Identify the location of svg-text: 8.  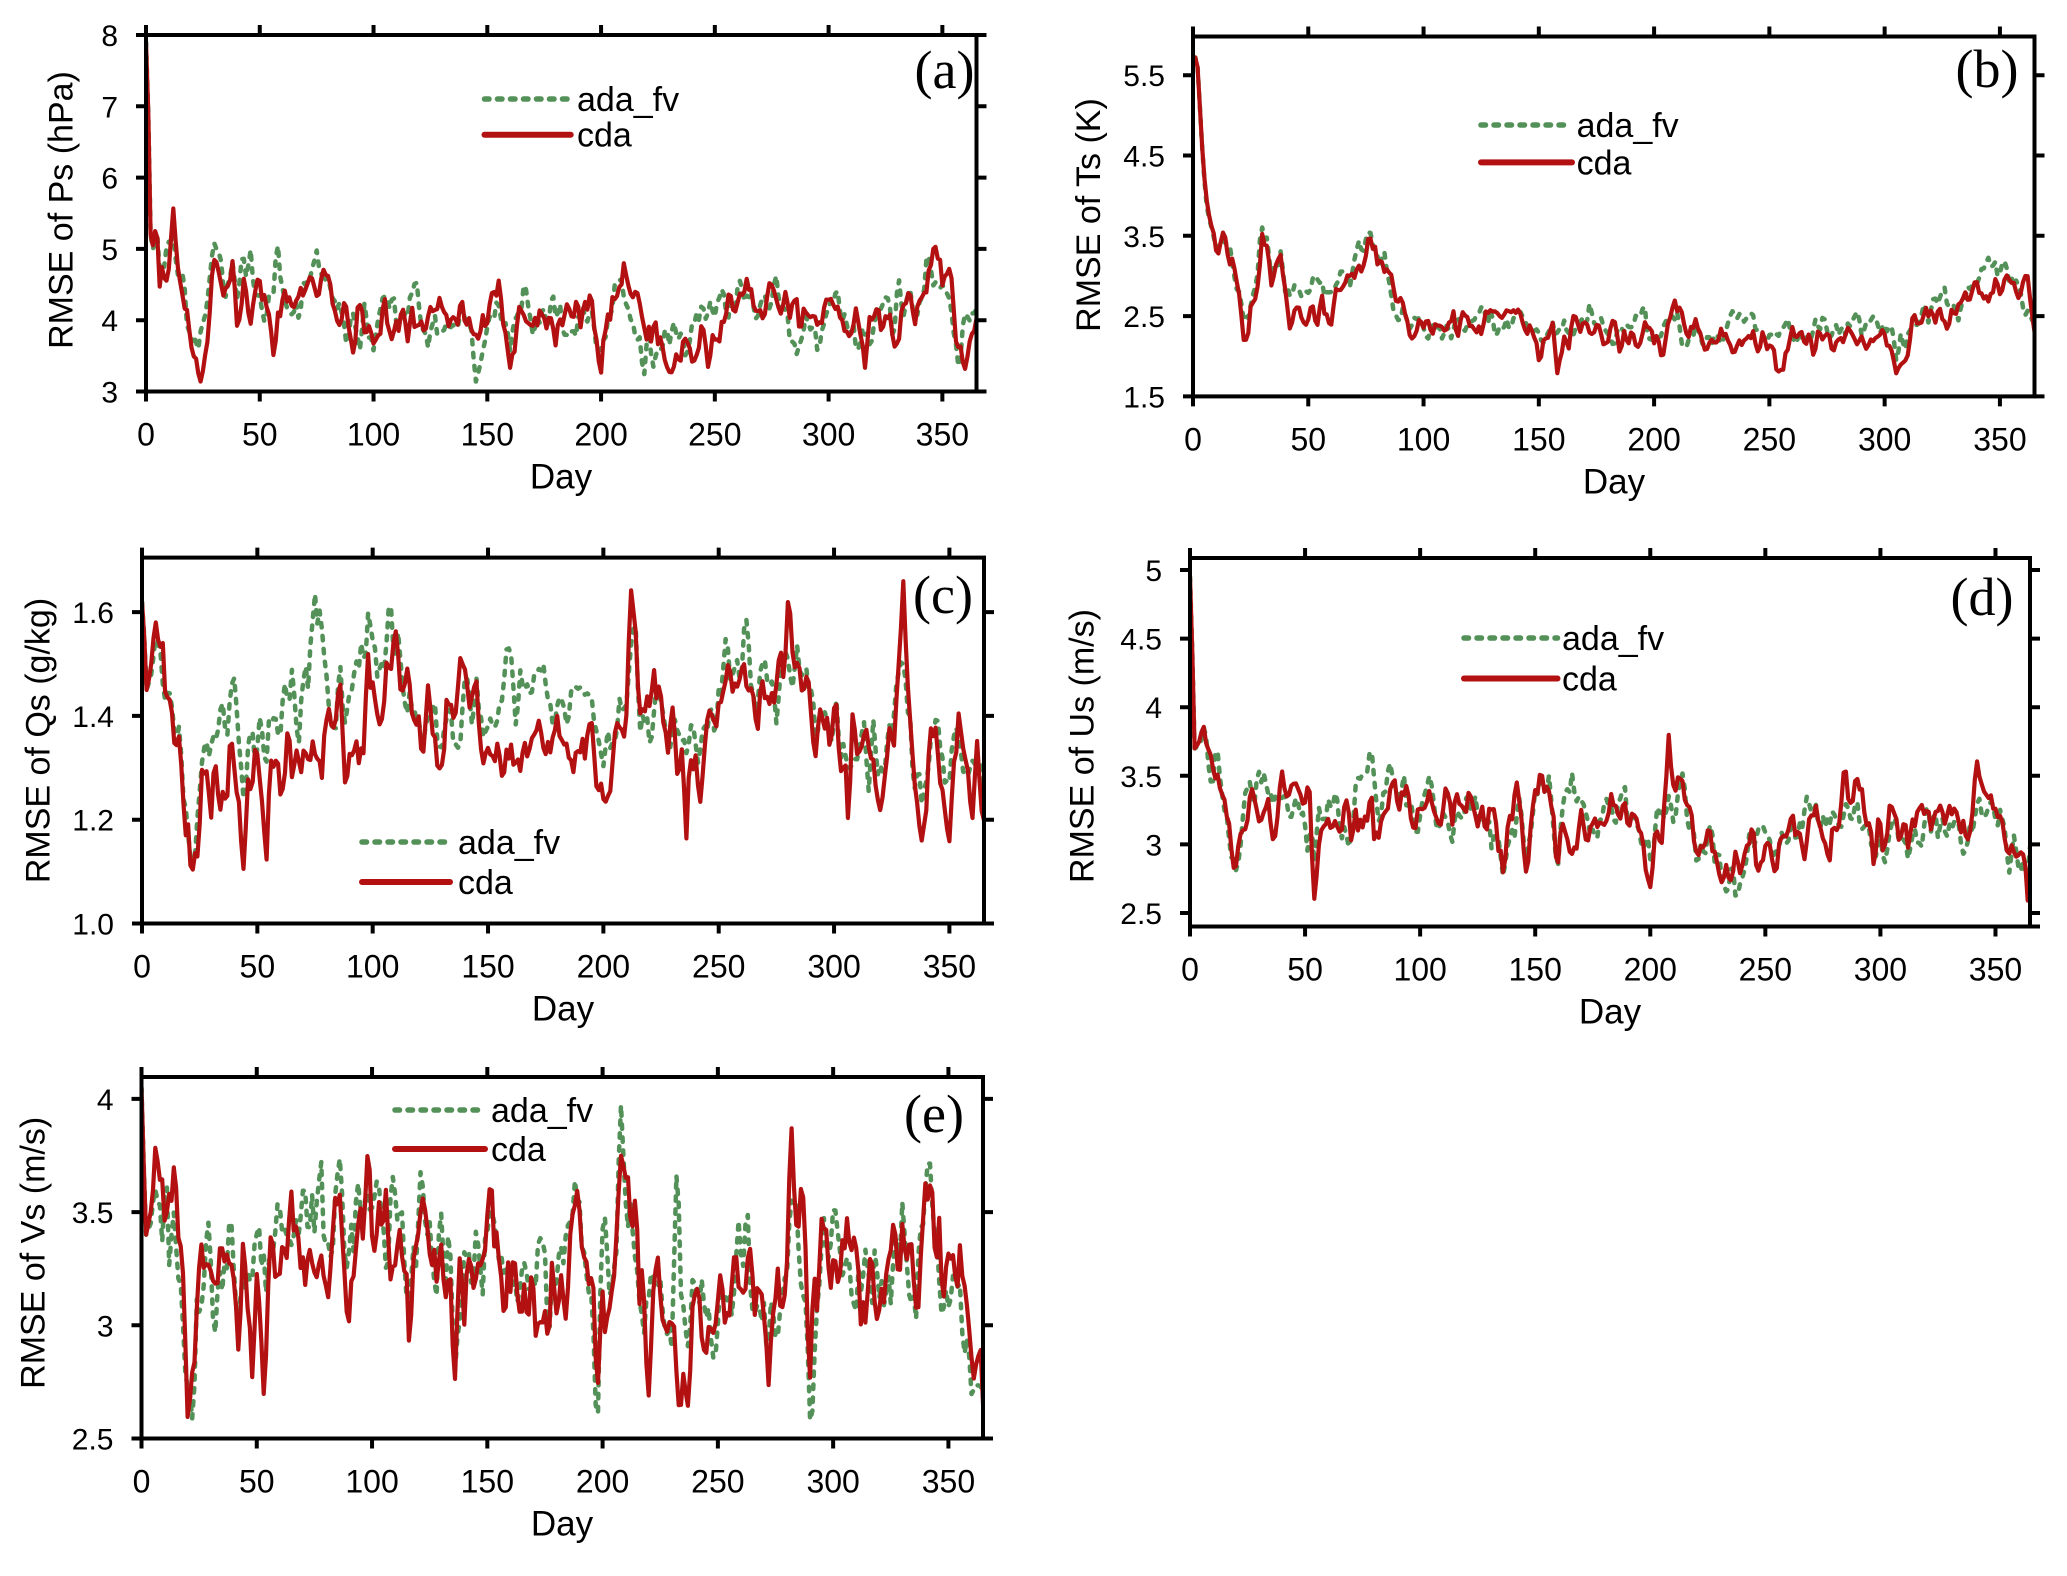
(109, 36).